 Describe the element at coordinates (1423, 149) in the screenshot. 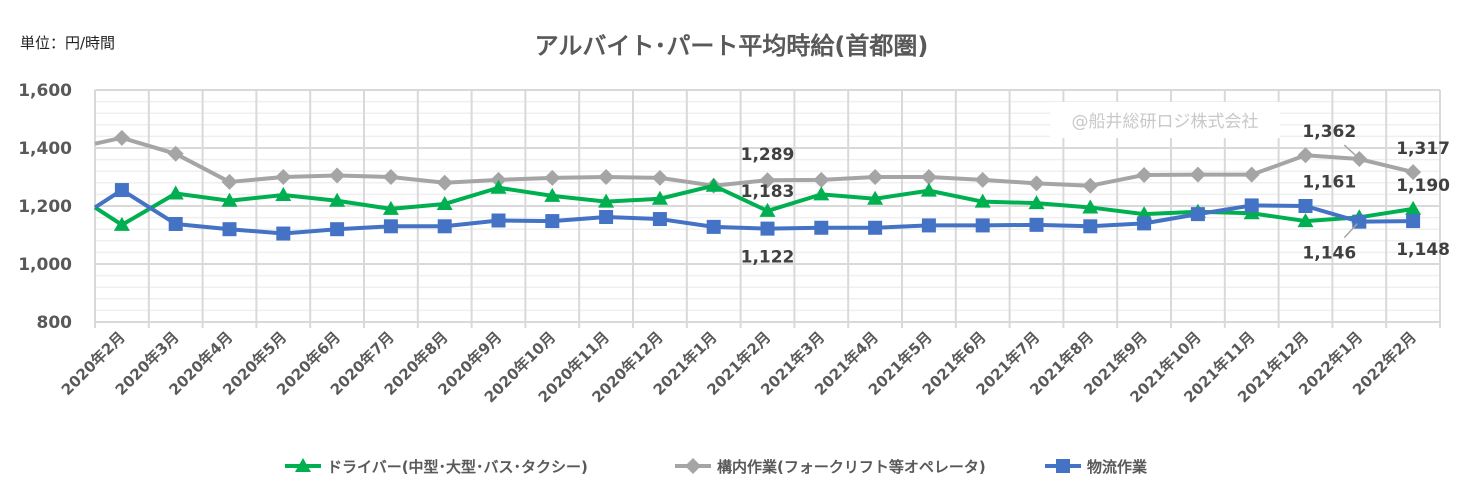

I see `data-label: 1,317` at that location.